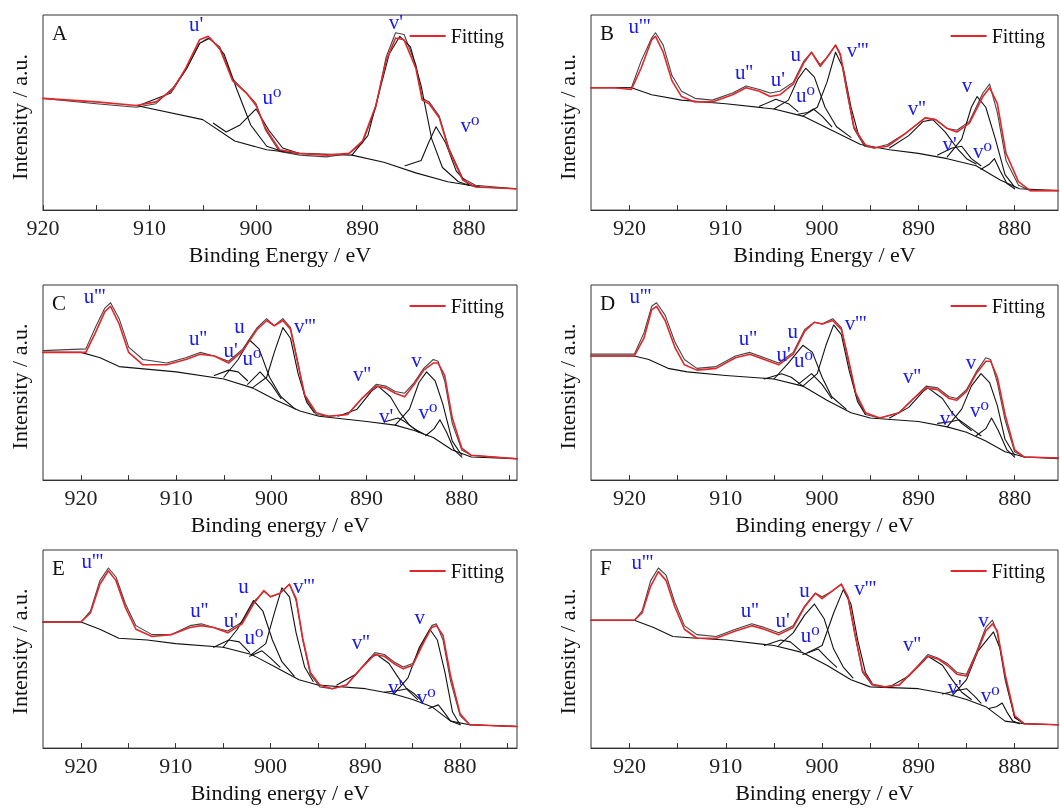 The width and height of the screenshot is (1060, 808). Describe the element at coordinates (608, 302) in the screenshot. I see `chart-title: D` at that location.